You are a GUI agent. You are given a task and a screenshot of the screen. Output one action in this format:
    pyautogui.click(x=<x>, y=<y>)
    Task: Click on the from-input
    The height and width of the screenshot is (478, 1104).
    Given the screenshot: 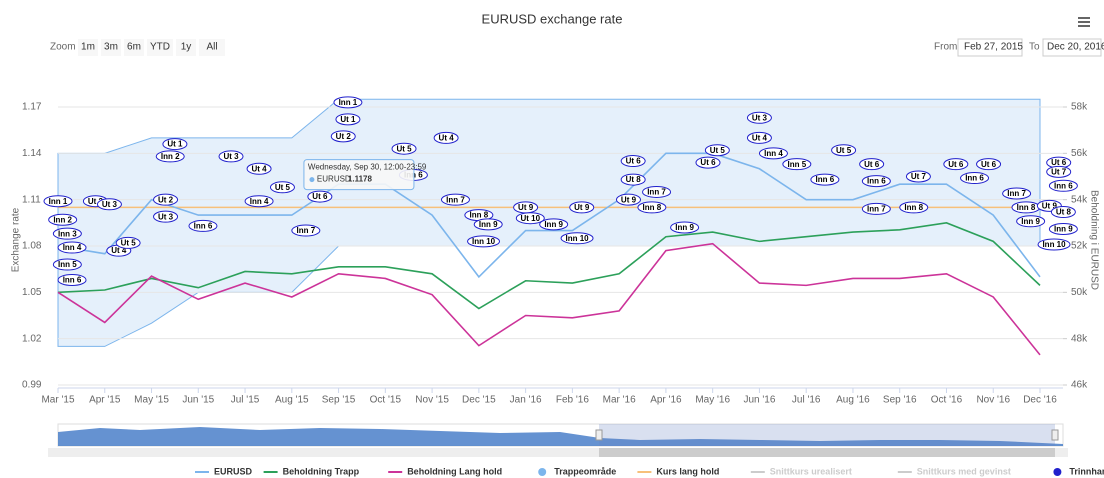 What is the action you would take?
    pyautogui.click(x=990, y=47)
    